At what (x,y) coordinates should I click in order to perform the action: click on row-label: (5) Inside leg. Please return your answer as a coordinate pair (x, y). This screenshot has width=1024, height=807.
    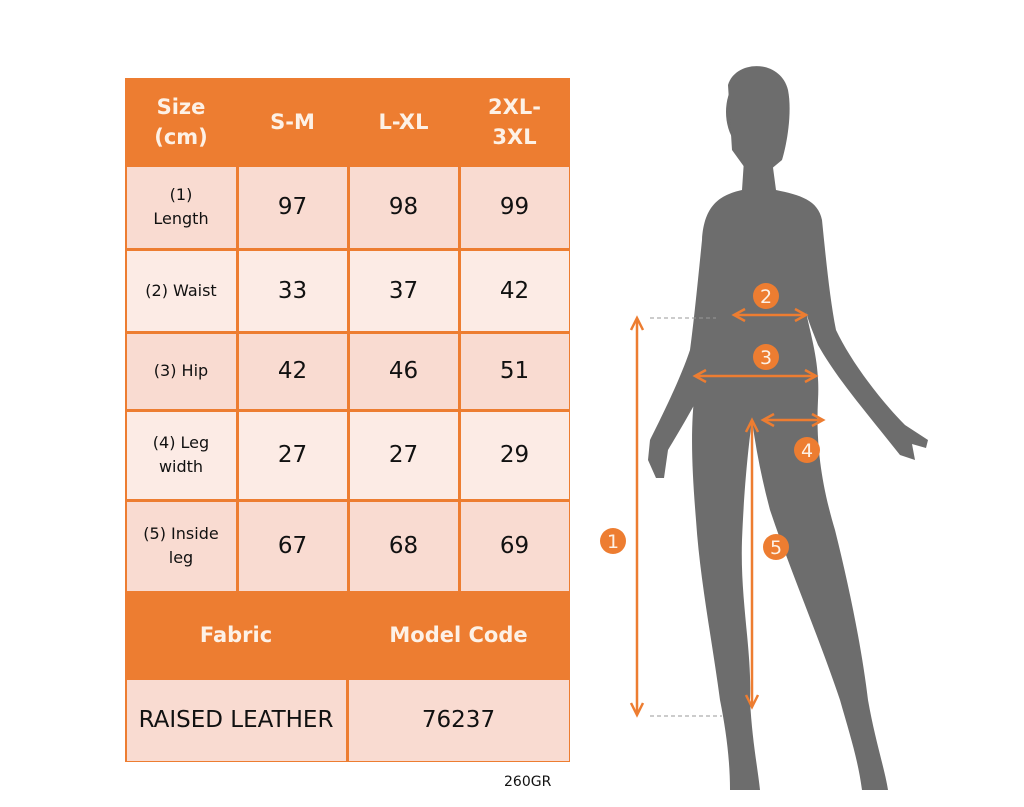
    Looking at the image, I should click on (181, 546).